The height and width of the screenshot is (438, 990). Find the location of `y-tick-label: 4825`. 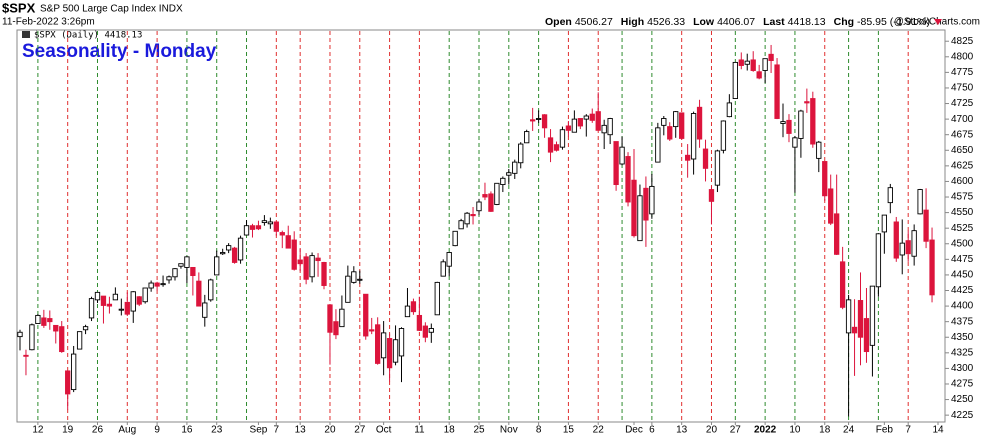

y-tick-label: 4825 is located at coordinates (962, 41).